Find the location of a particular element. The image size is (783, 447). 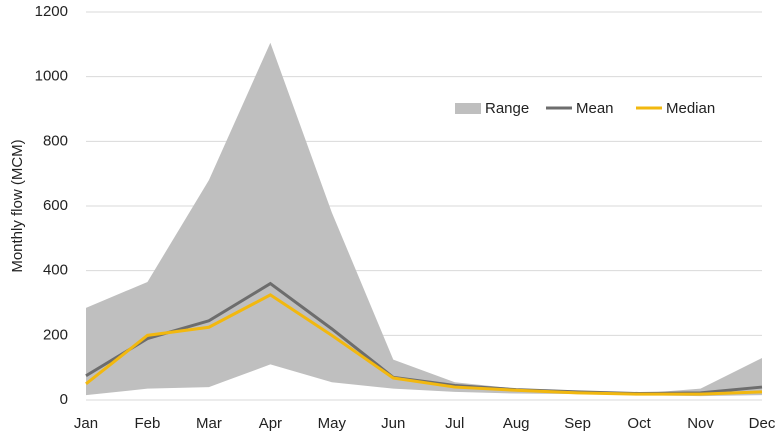

y-axis-label: Monthly flow (MCM) is located at coordinates (17, 205).